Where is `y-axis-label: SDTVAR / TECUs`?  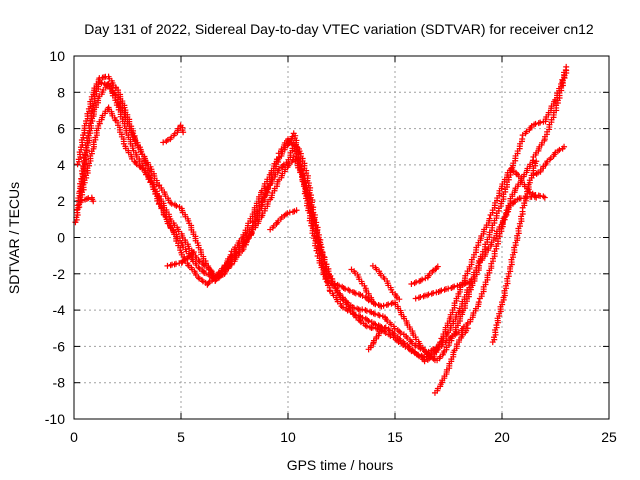 y-axis-label: SDTVAR / TECUs is located at coordinates (14, 238).